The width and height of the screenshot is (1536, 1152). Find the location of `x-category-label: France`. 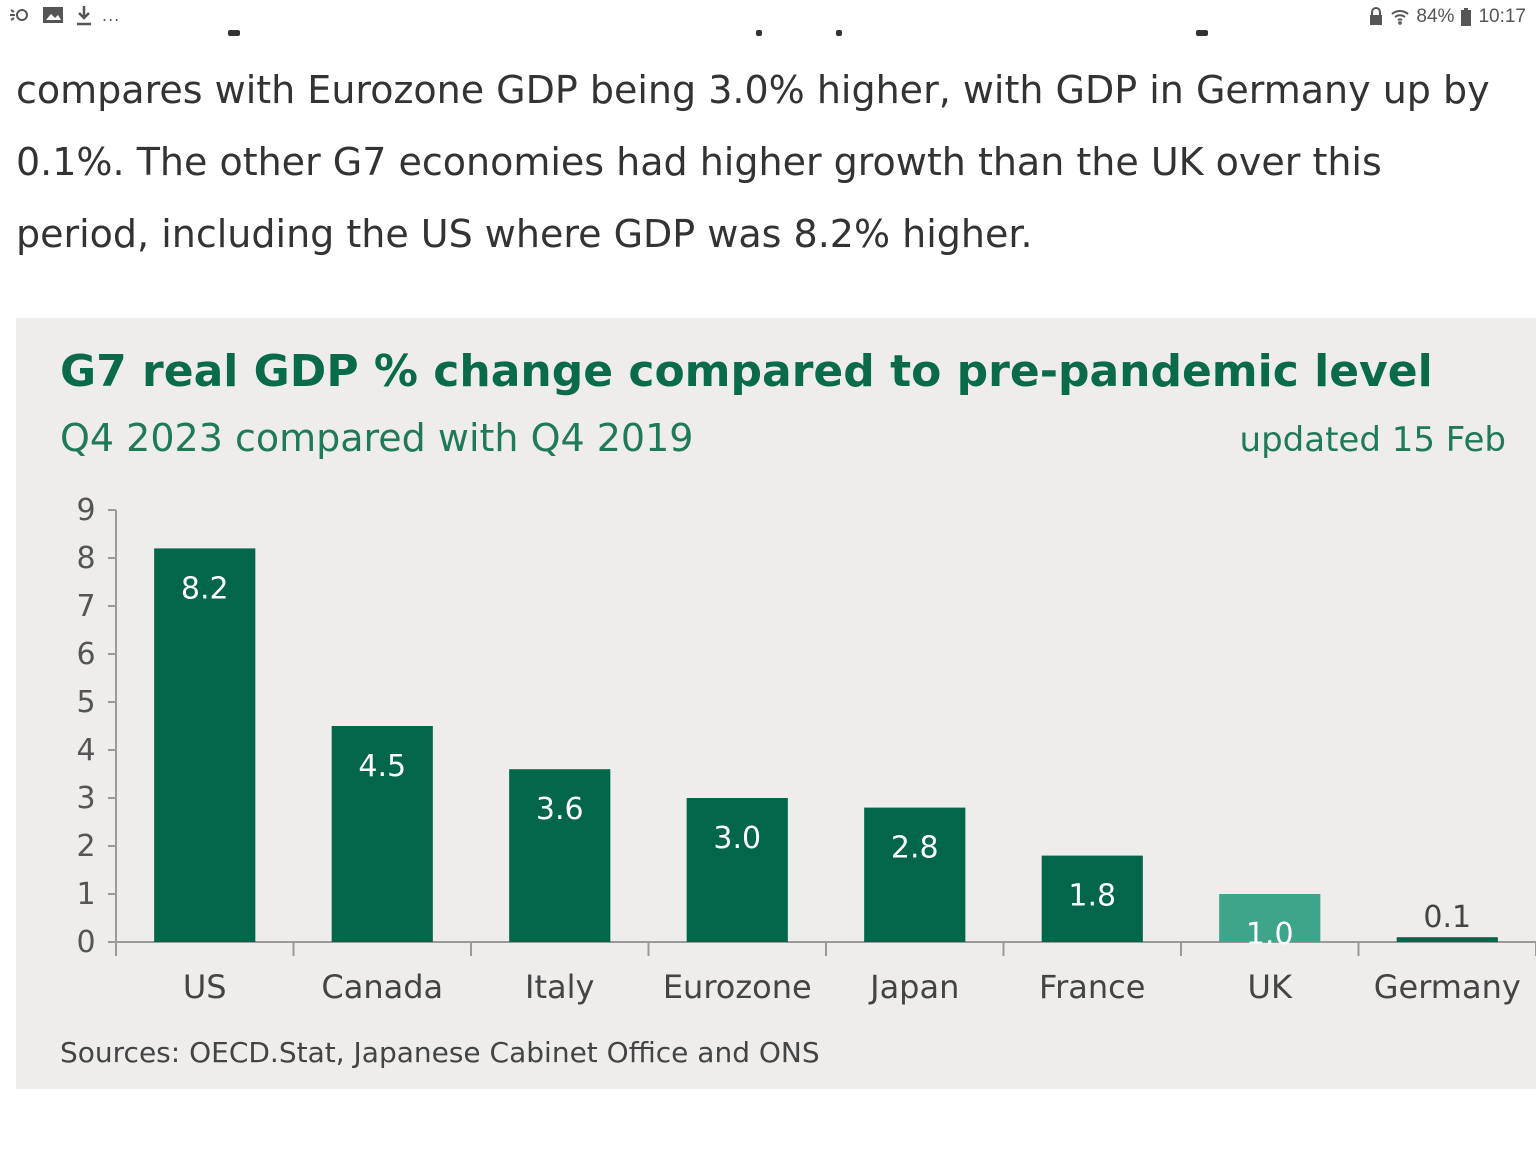

x-category-label: France is located at coordinates (1092, 987).